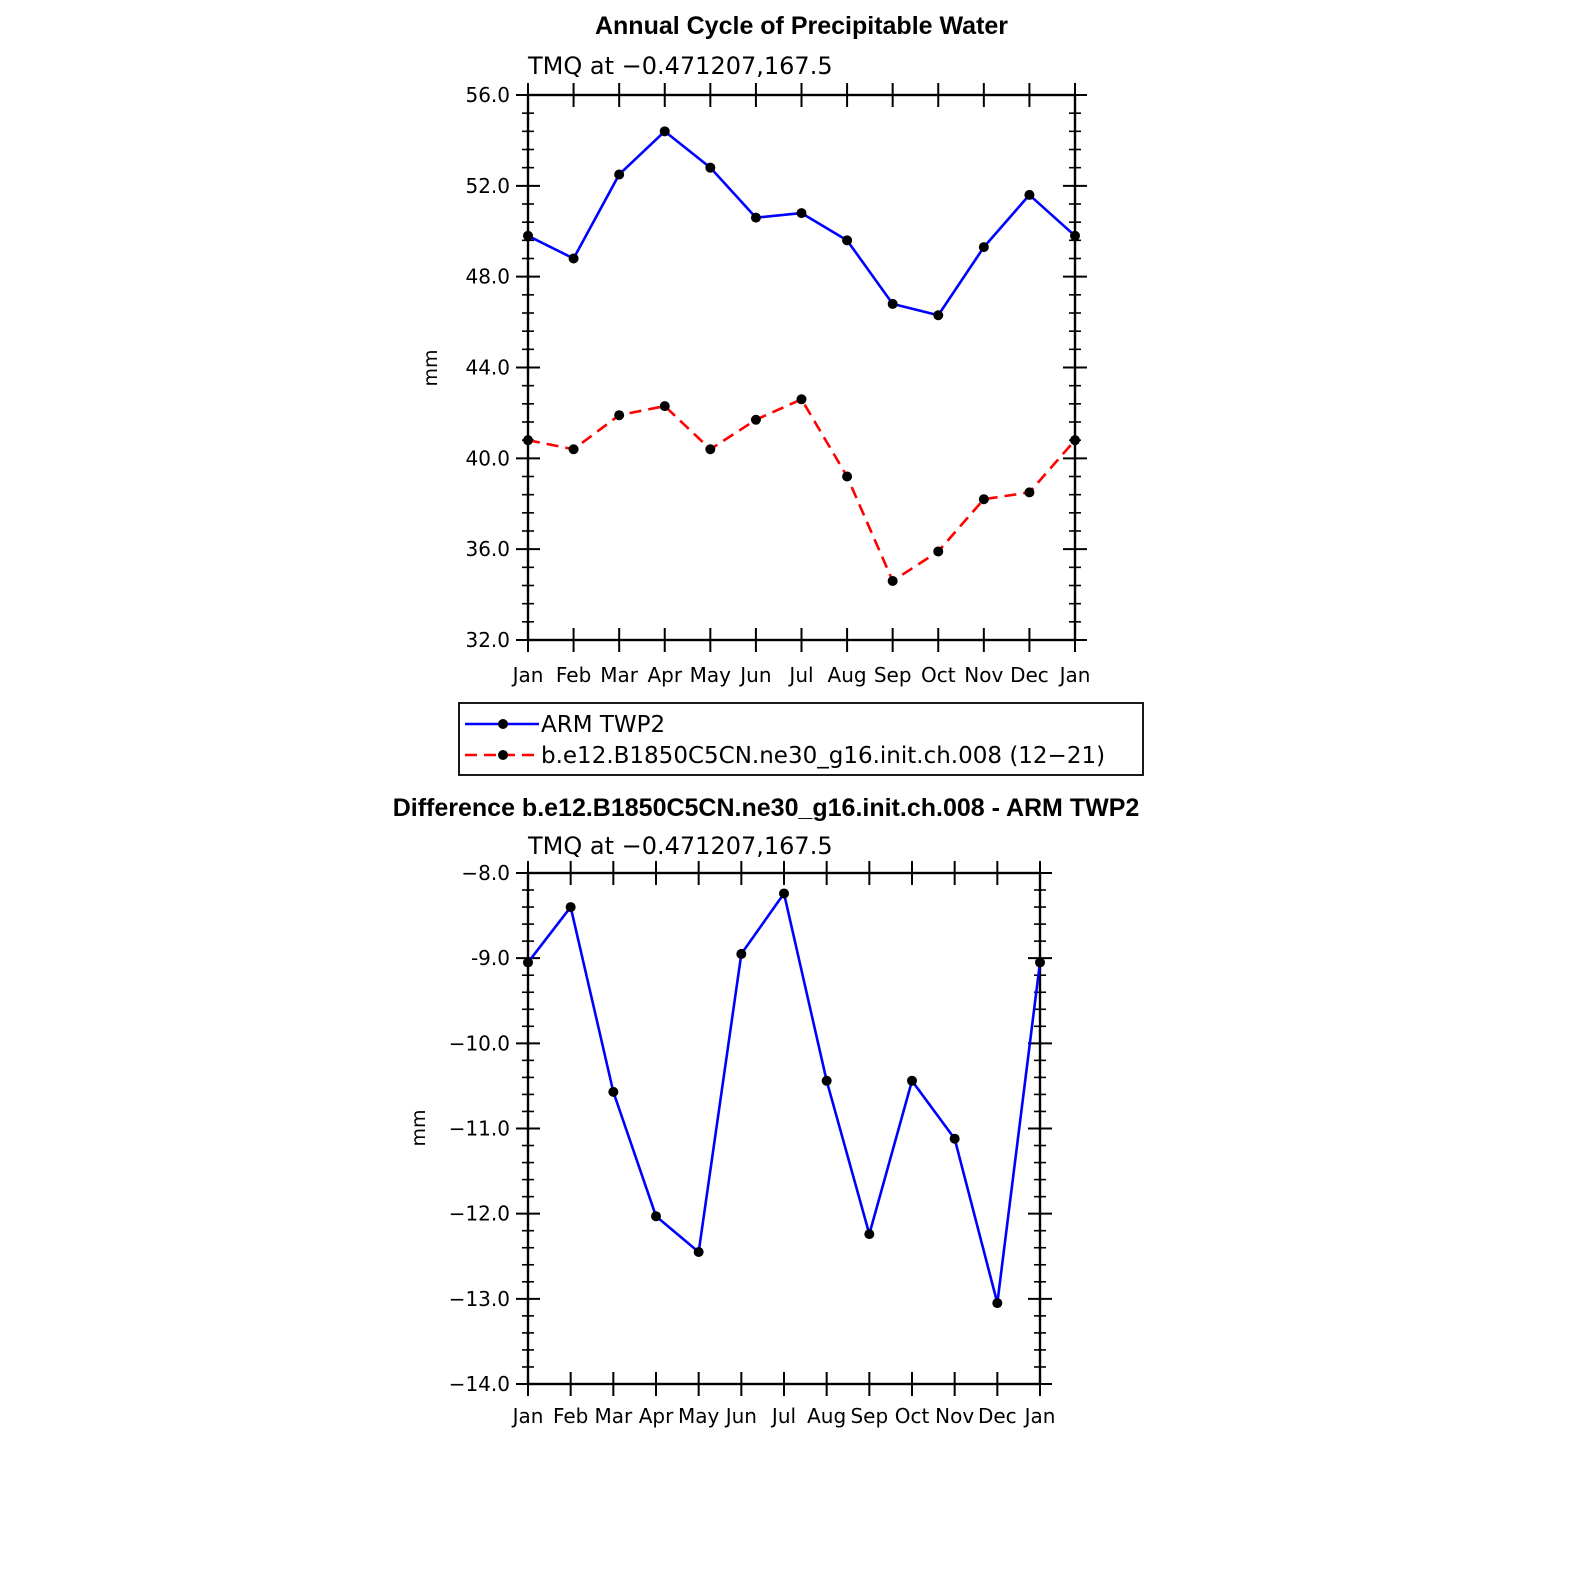 This screenshot has width=1575, height=1575. I want to click on y-tick-label: 32.0, so click(487, 640).